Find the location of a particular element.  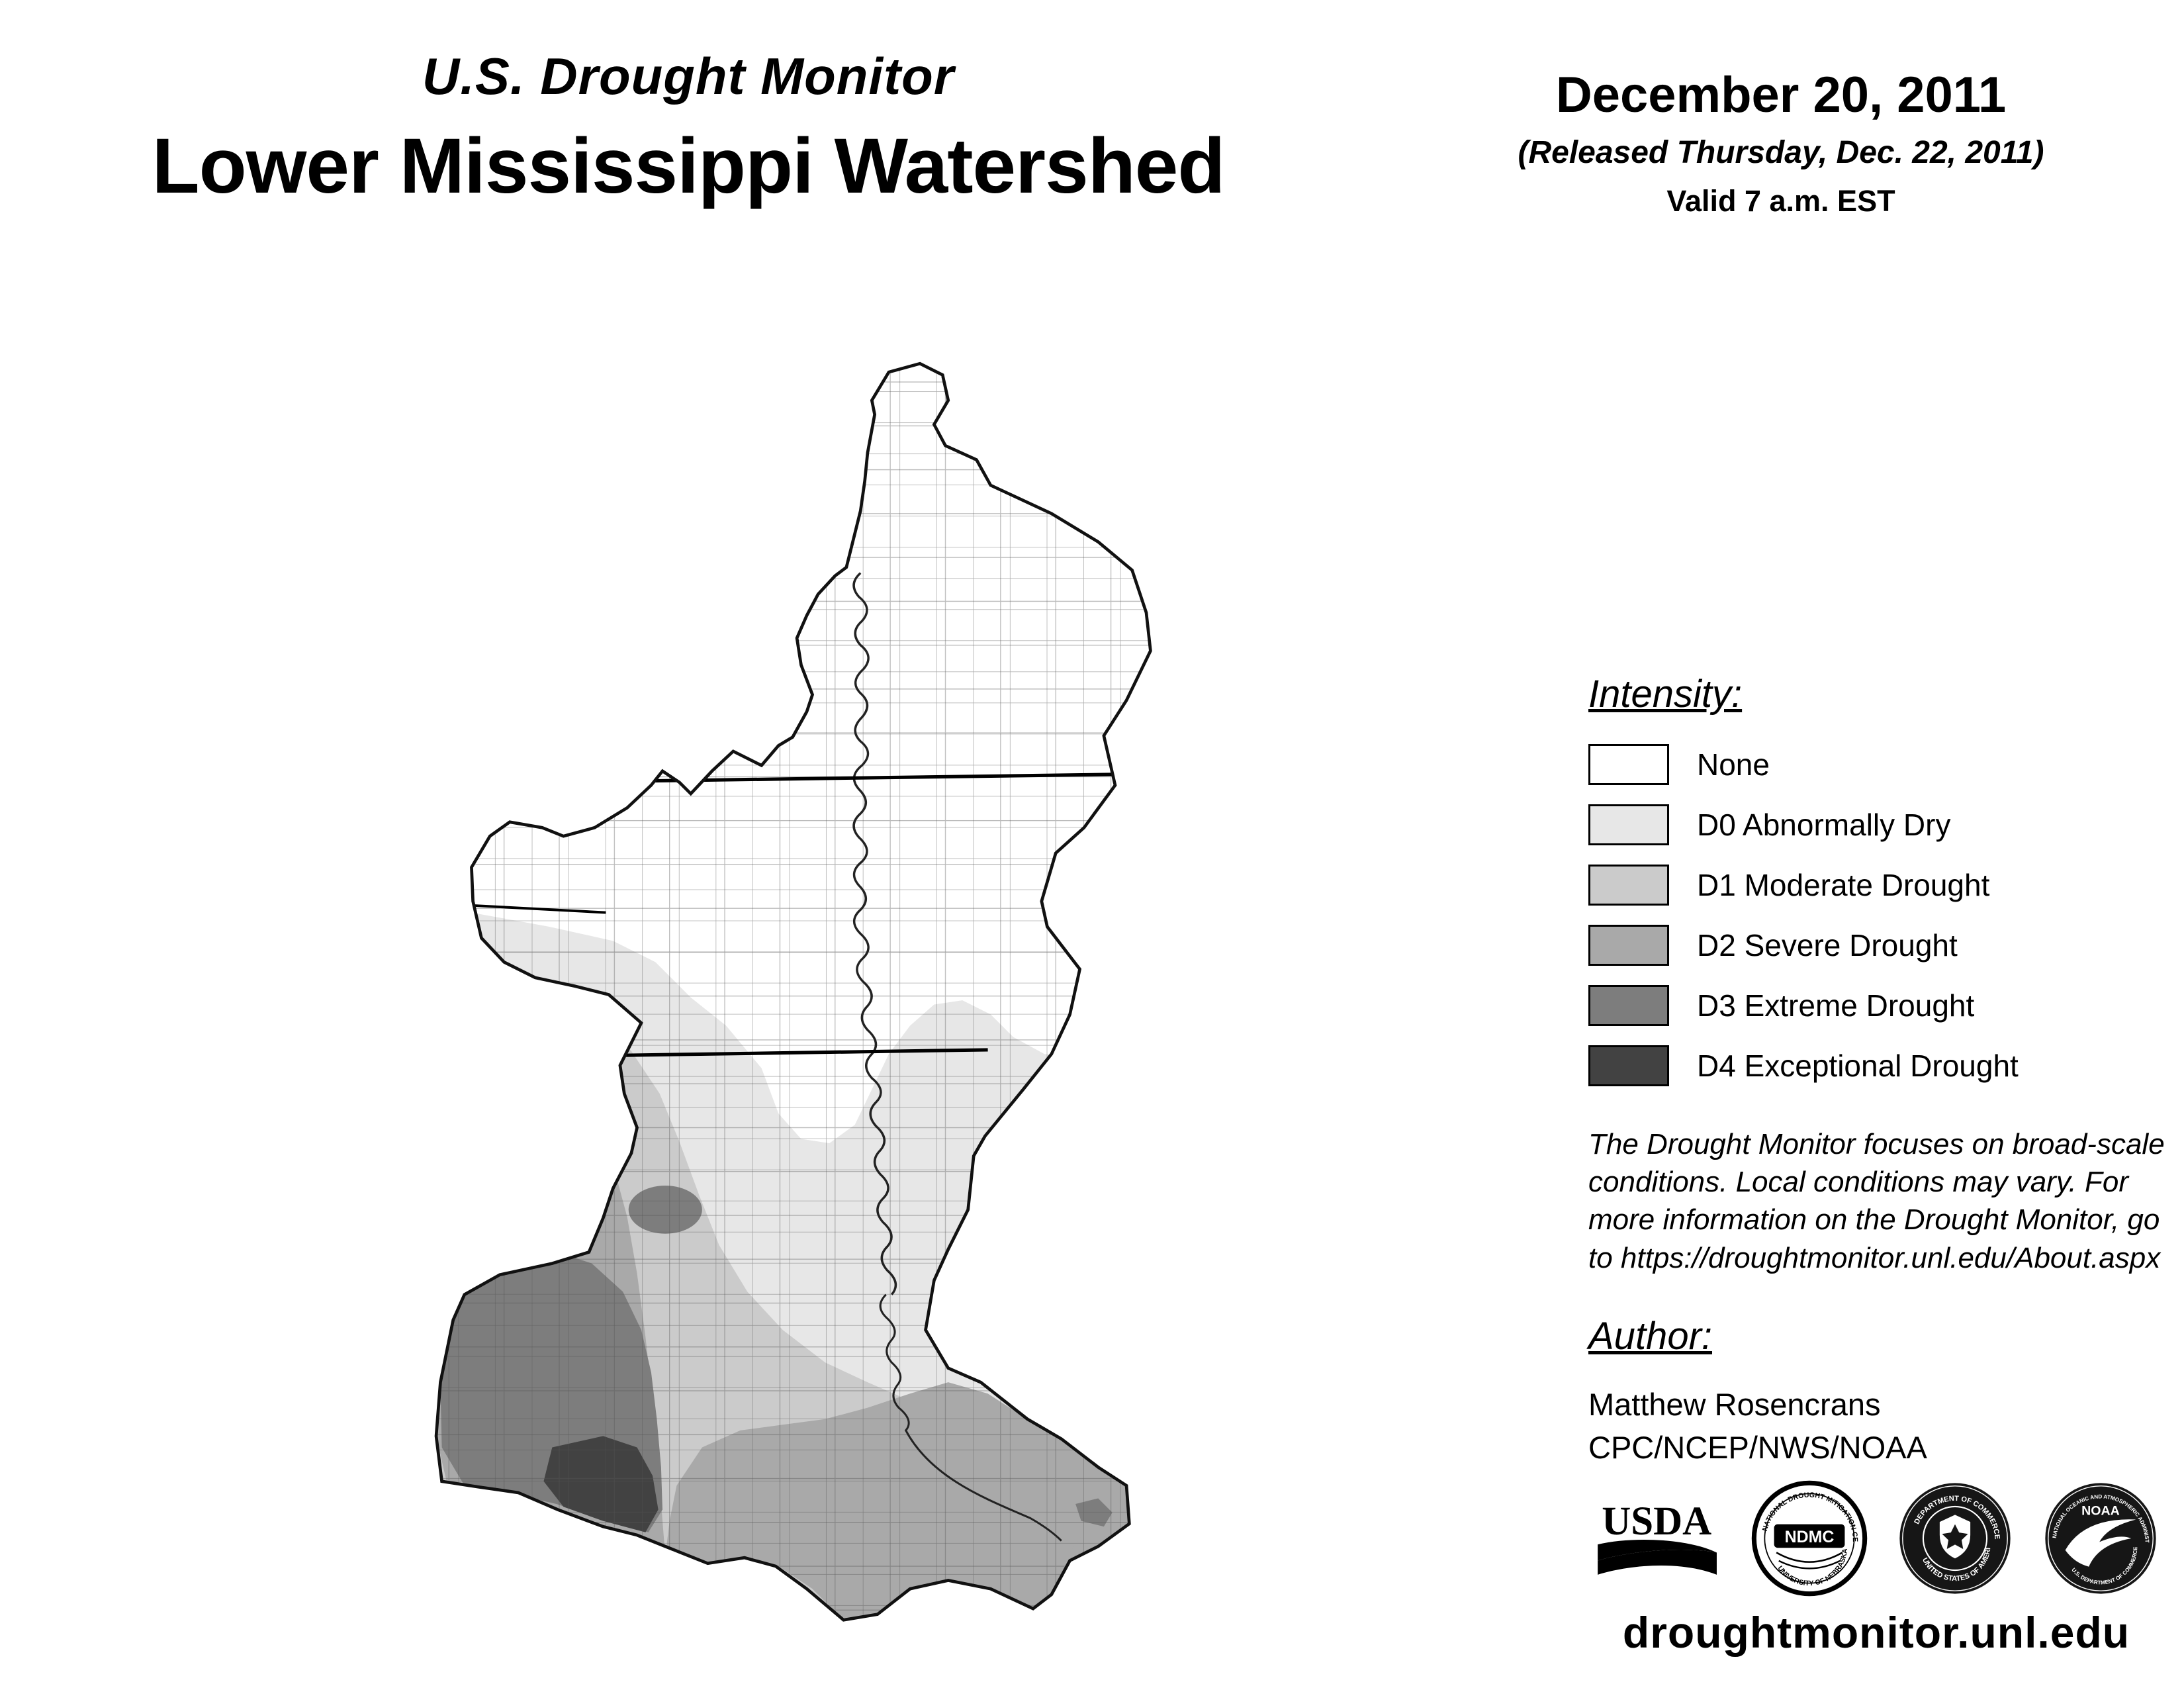

usda-logo-icon: USDA is located at coordinates (1658, 1537).